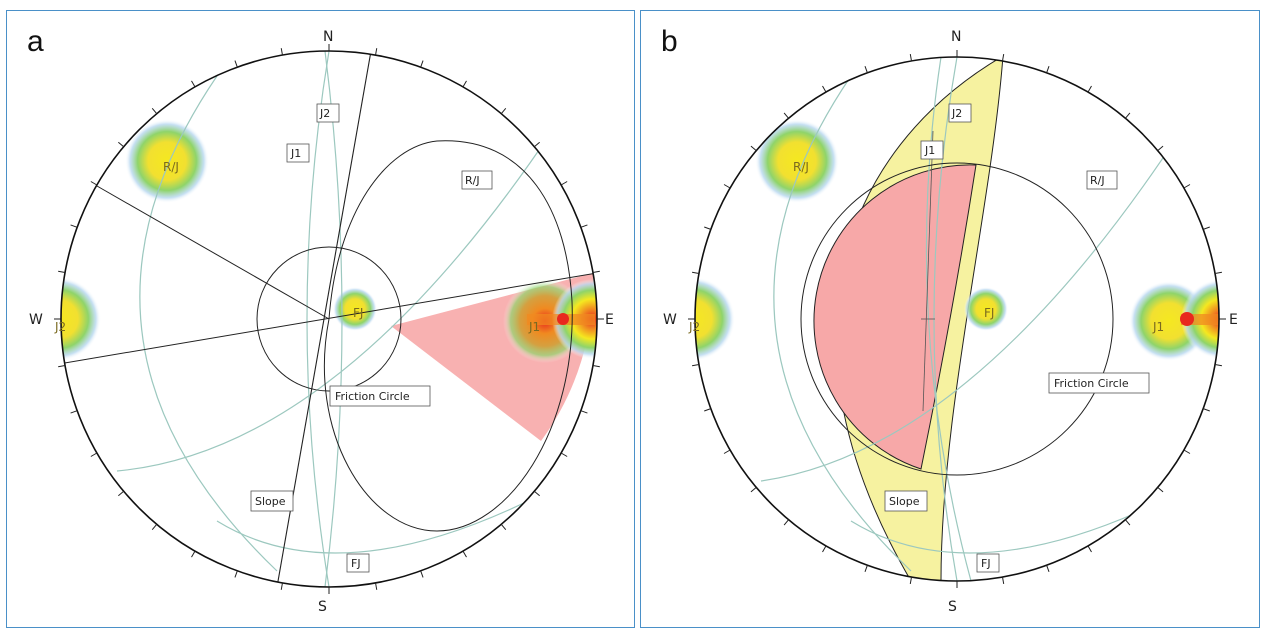 The image size is (1266, 632). Describe the element at coordinates (956, 113) in the screenshot. I see `svg-text: J2` at that location.